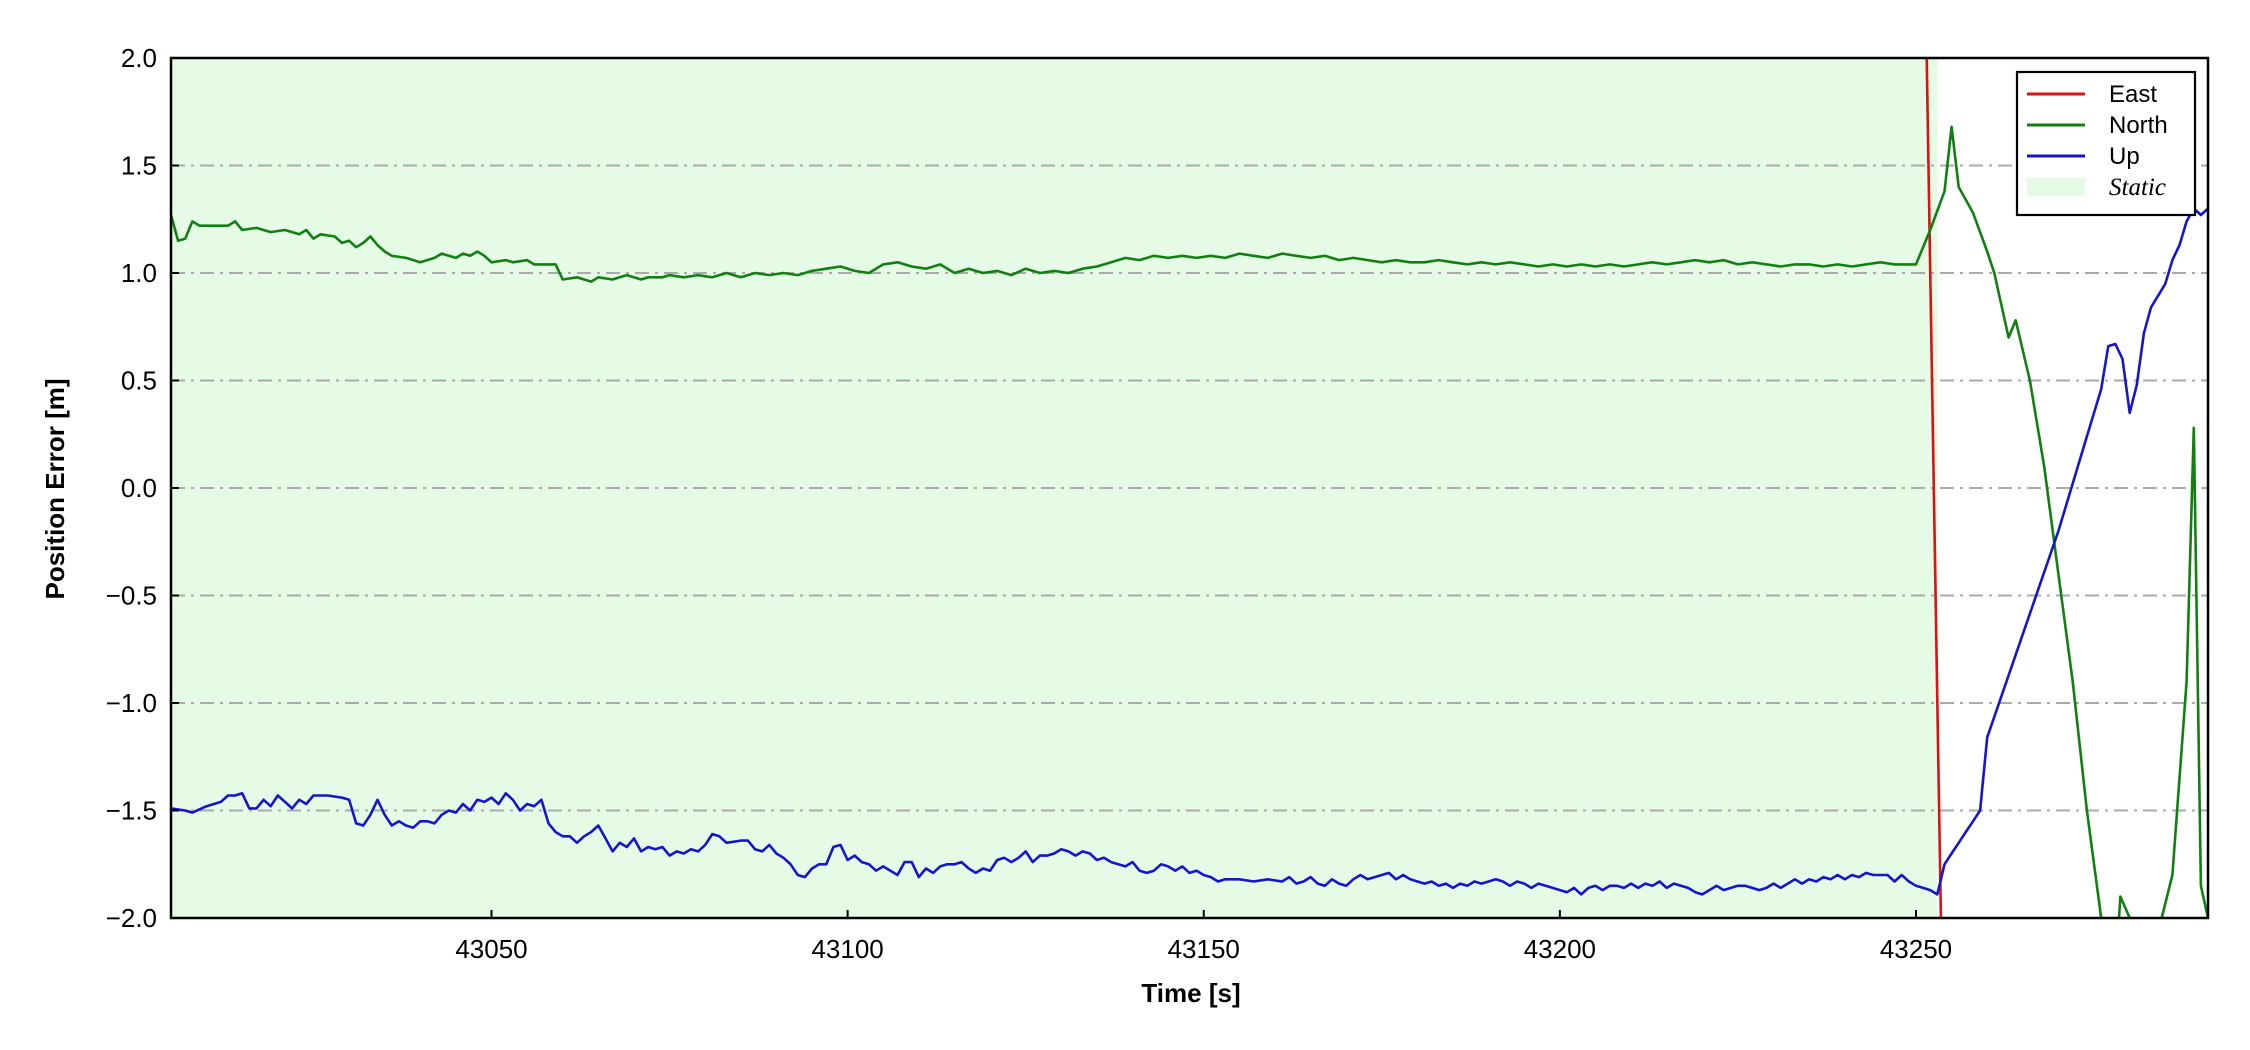 This screenshot has height=1050, width=2250. Describe the element at coordinates (1204, 949) in the screenshot. I see `x-tick-label: 43150` at that location.